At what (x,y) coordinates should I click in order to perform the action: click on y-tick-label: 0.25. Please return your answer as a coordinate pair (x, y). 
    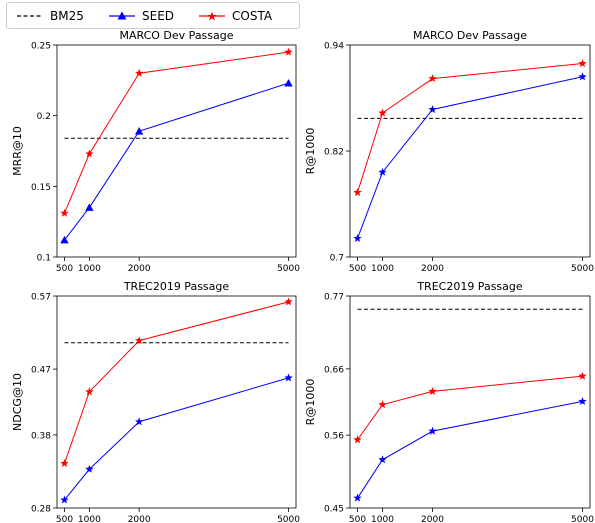
    Looking at the image, I should click on (41, 47).